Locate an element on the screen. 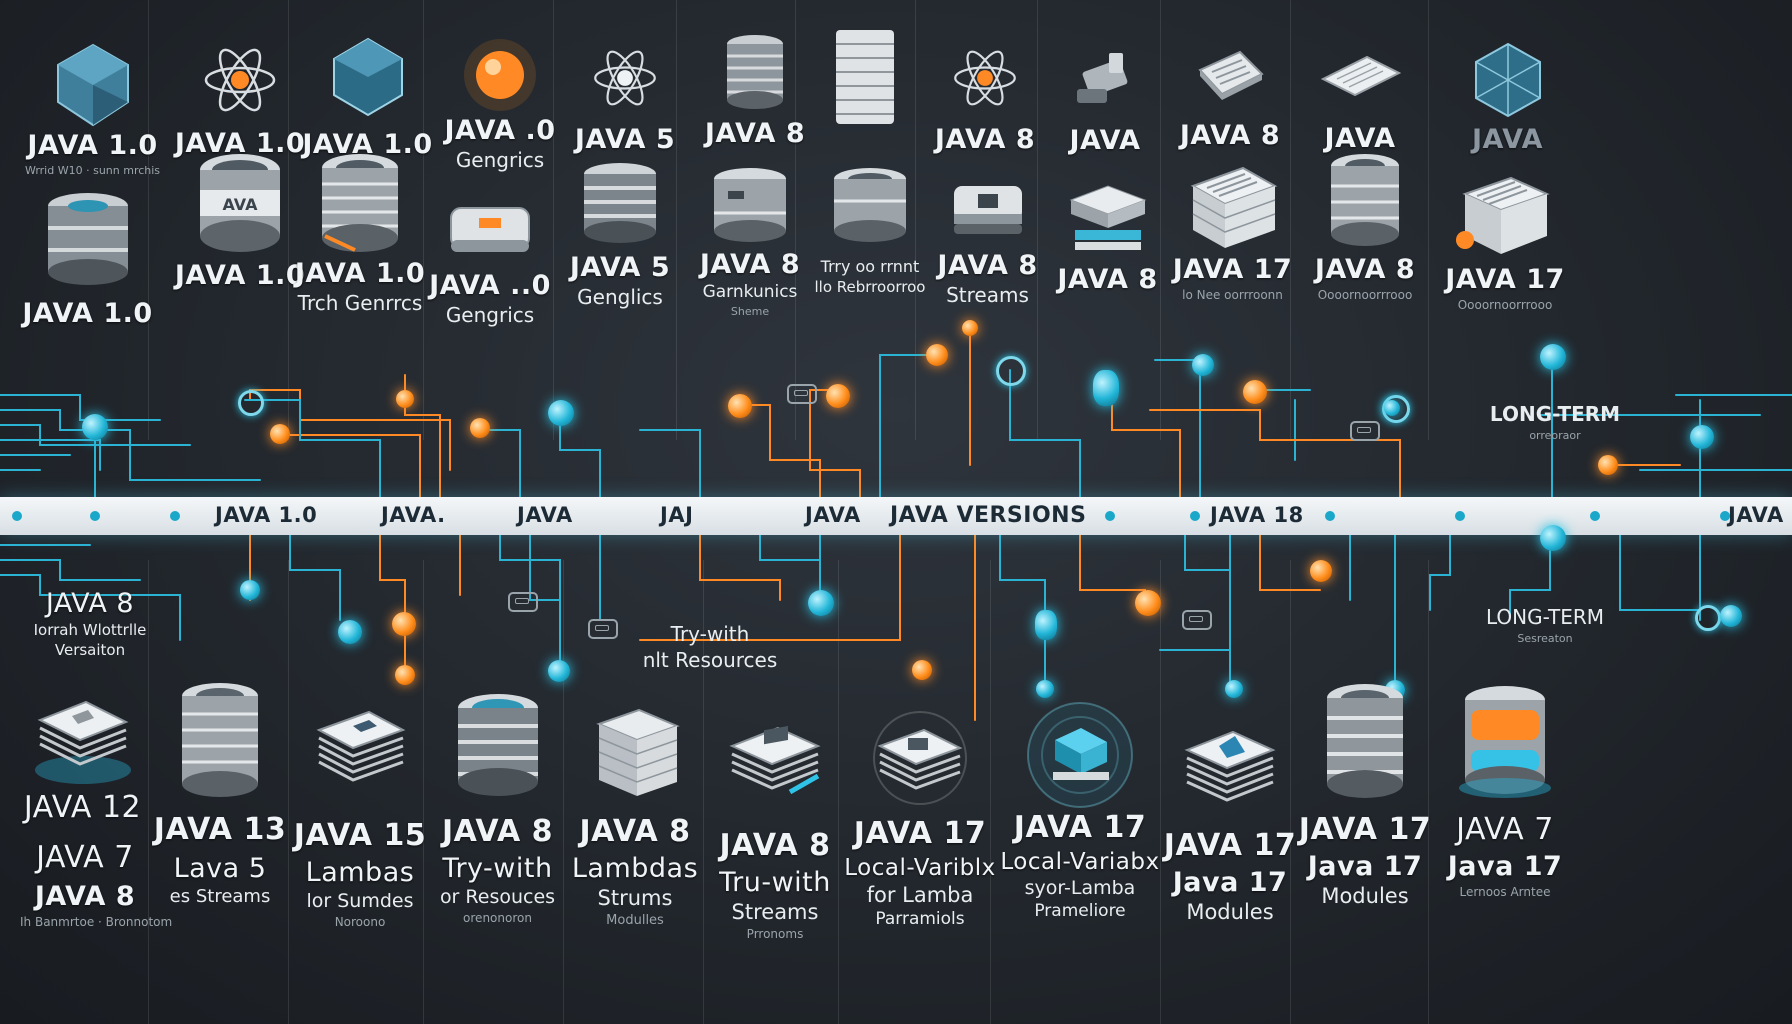  note-line: nlt Resources is located at coordinates (710, 660).